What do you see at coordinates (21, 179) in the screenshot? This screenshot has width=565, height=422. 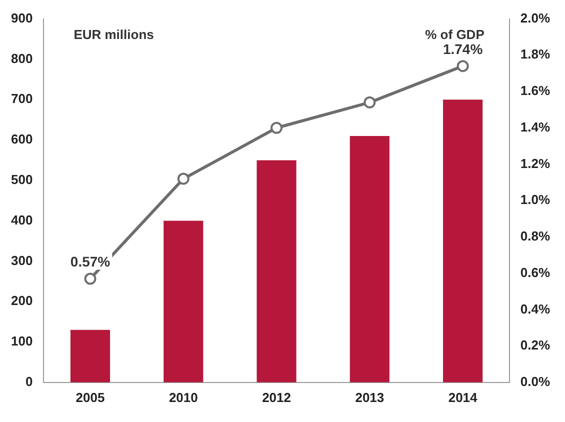 I see `y-tick-label: 500` at bounding box center [21, 179].